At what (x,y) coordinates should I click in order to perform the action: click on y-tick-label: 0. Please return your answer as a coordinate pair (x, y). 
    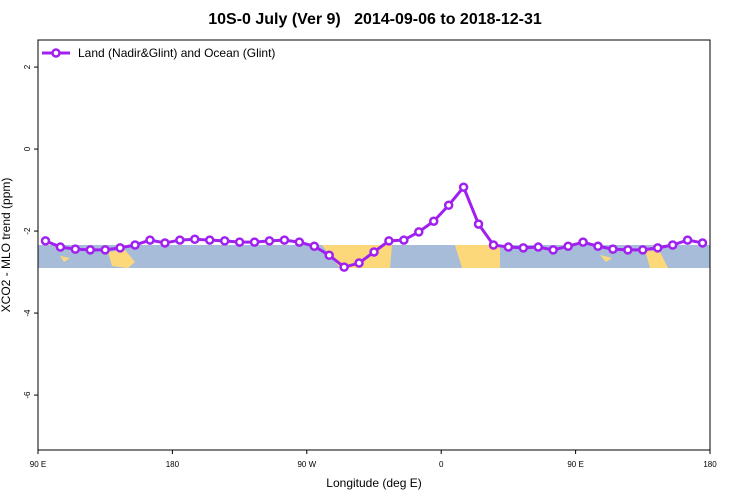
    Looking at the image, I should click on (27, 148).